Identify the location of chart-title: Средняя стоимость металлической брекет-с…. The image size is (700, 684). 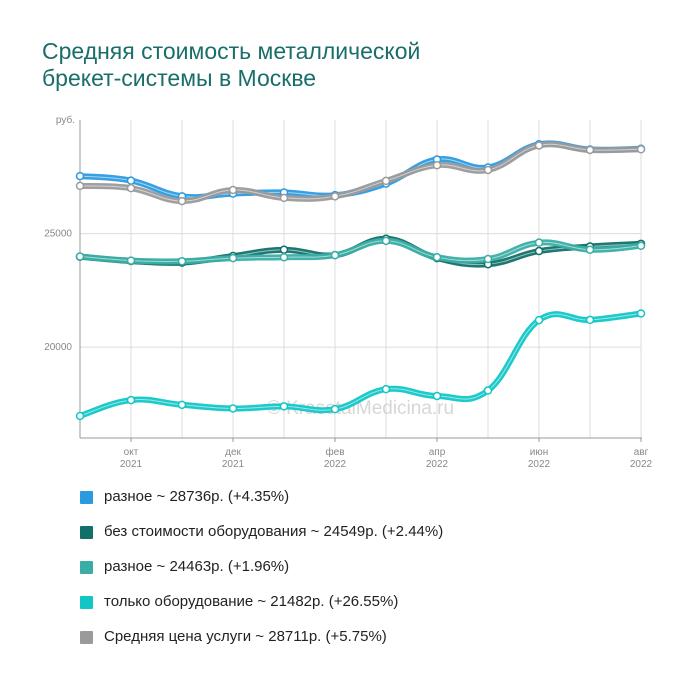
(302, 65).